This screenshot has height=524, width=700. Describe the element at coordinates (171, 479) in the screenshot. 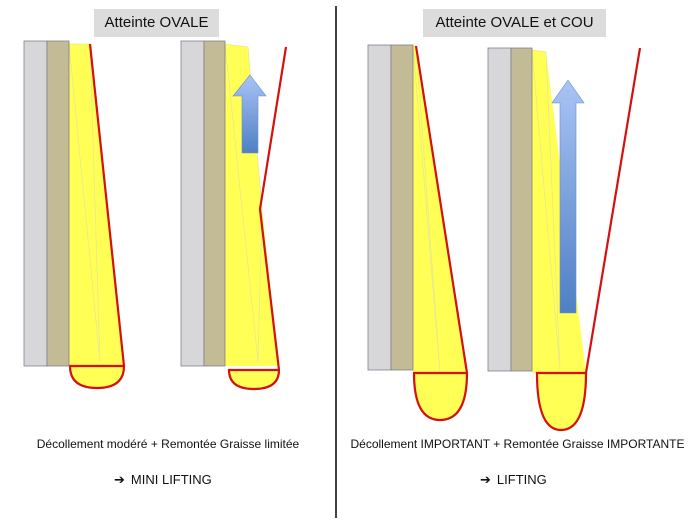

I see `verdict-label: MINI LIFTING` at that location.